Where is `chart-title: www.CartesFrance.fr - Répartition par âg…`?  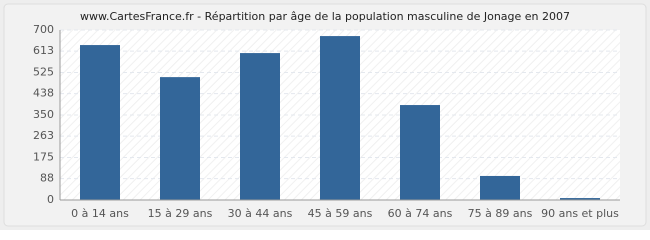 chart-title: www.CartesFrance.fr - Répartition par âg… is located at coordinates (325, 16).